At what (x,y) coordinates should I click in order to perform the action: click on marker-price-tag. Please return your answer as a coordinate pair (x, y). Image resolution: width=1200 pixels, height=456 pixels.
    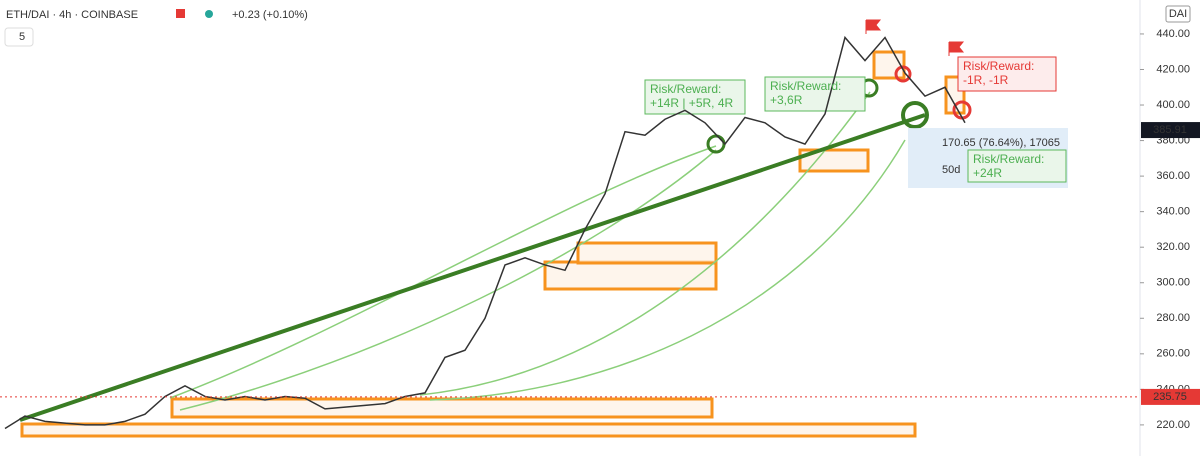
    Looking at the image, I should click on (1170, 130).